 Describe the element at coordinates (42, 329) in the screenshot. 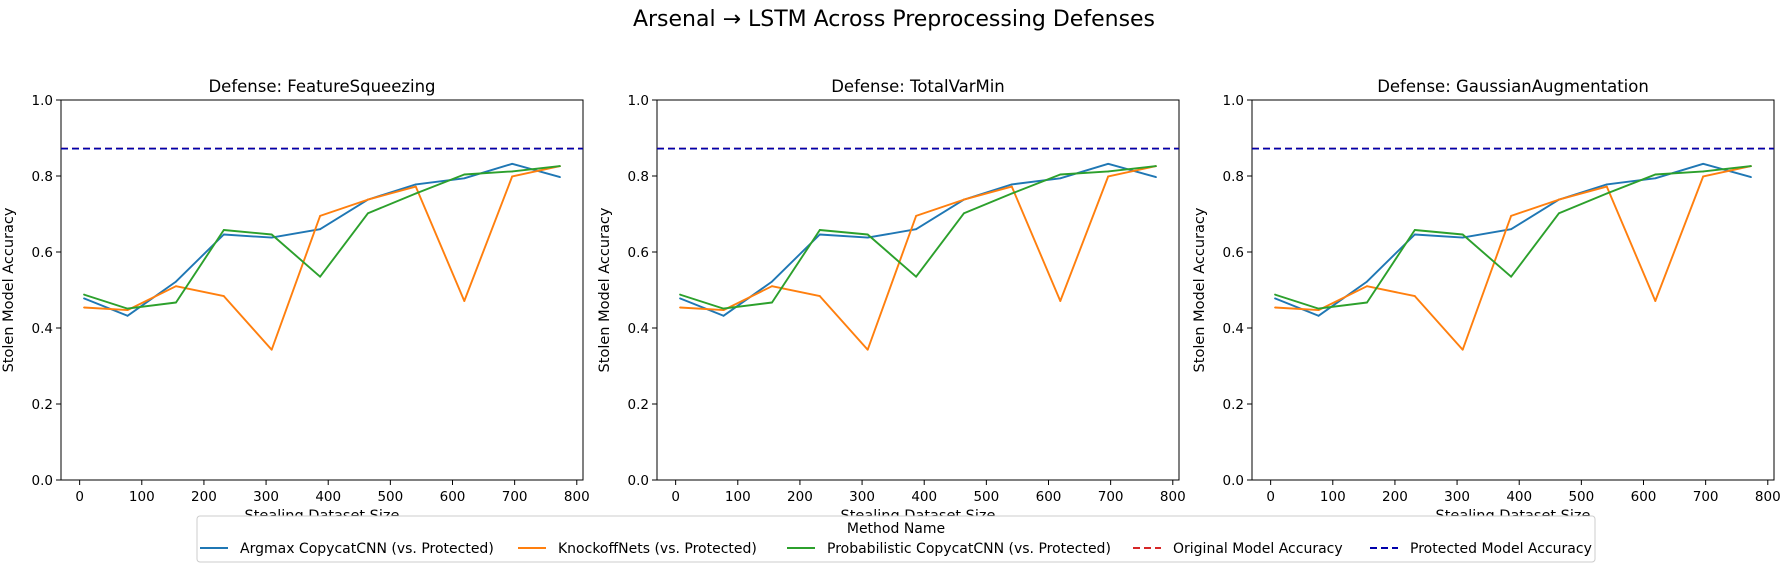

I see `y-tick-label: 0.4` at that location.